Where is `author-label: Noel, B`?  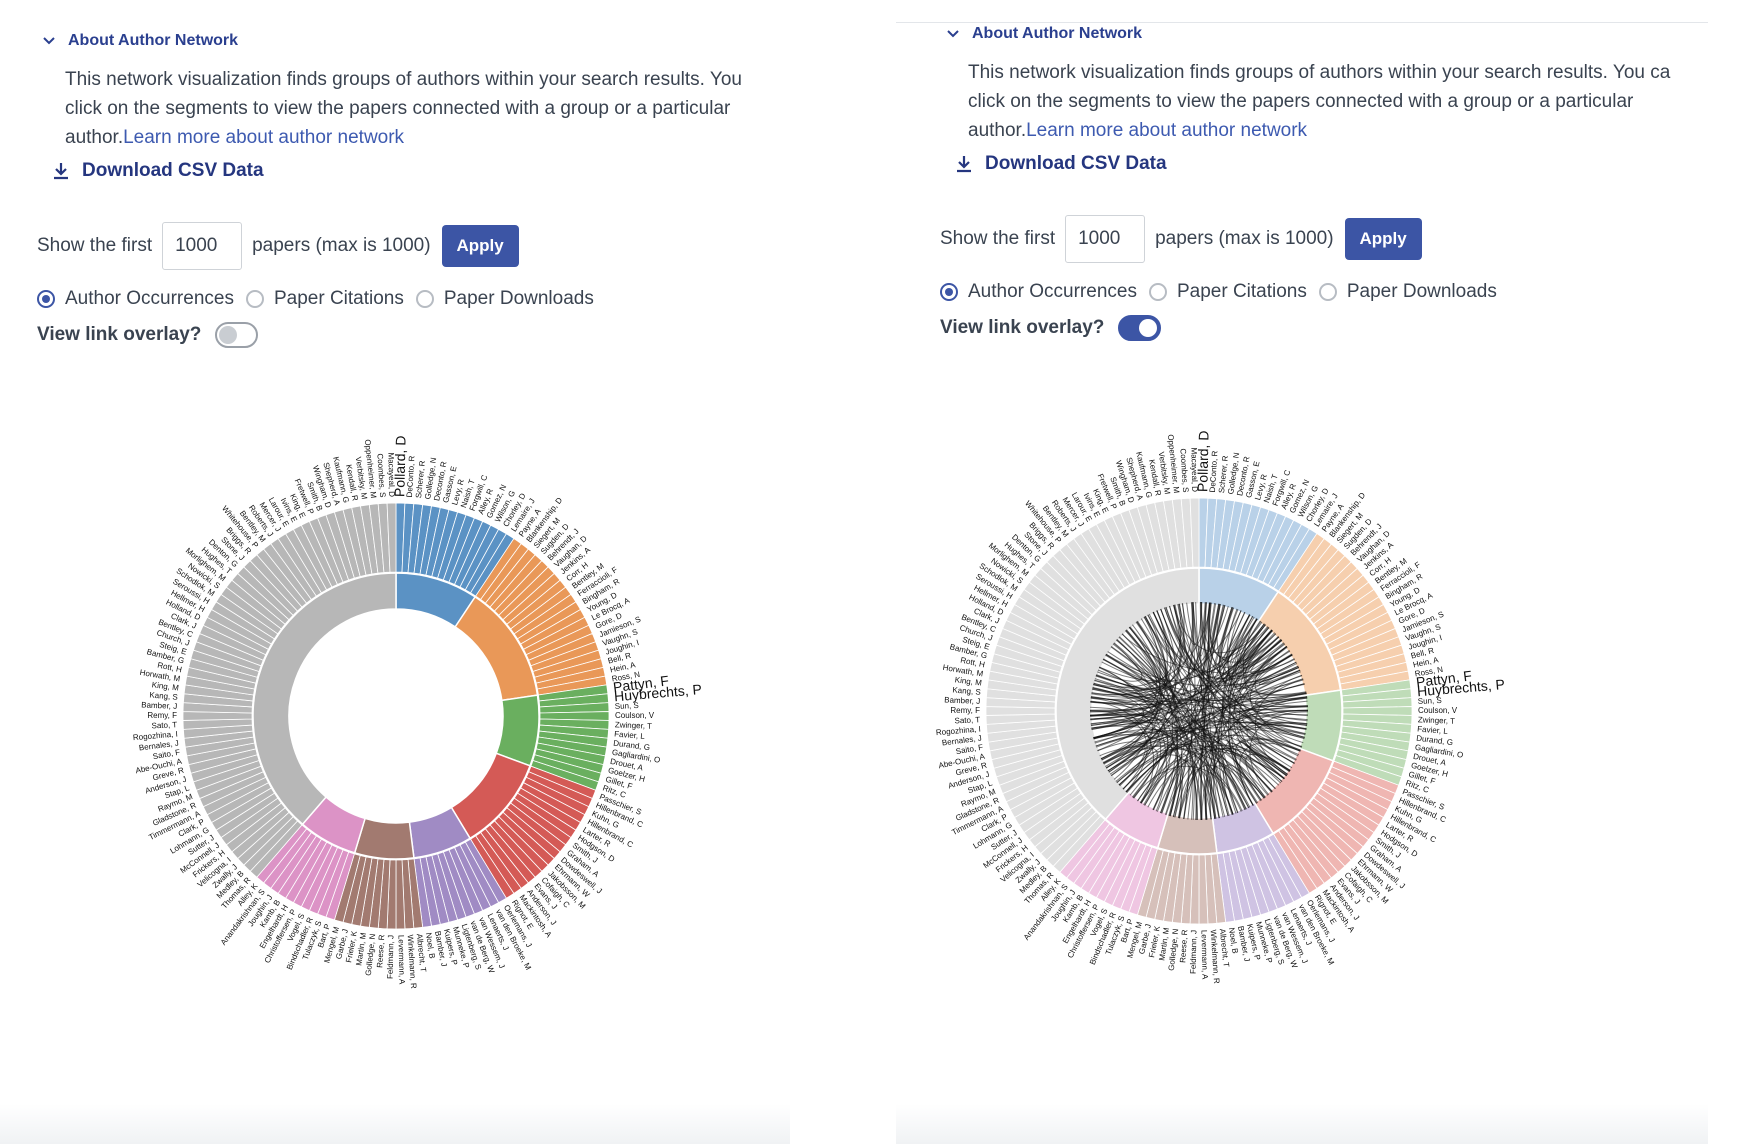
author-label: Noel, B is located at coordinates (1233, 940).